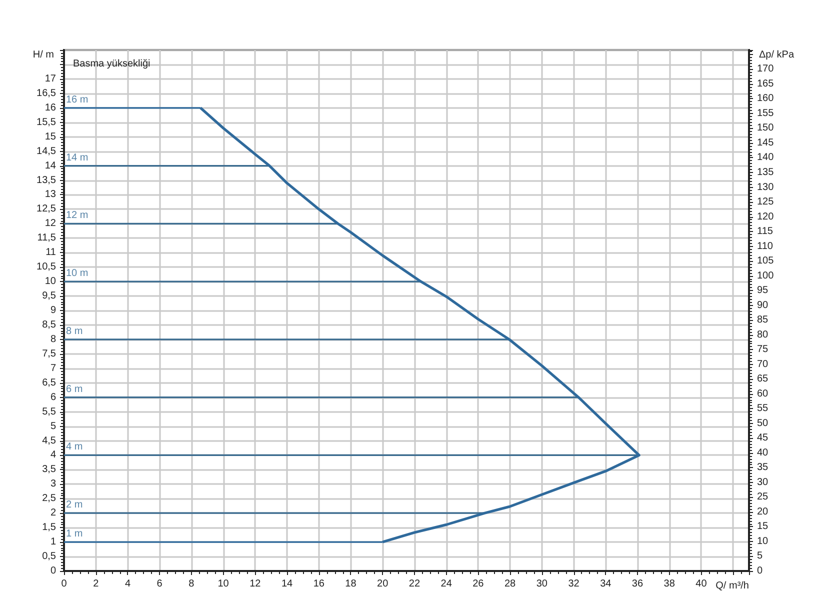  I want to click on y-tick-label: 7,5, so click(49, 354).